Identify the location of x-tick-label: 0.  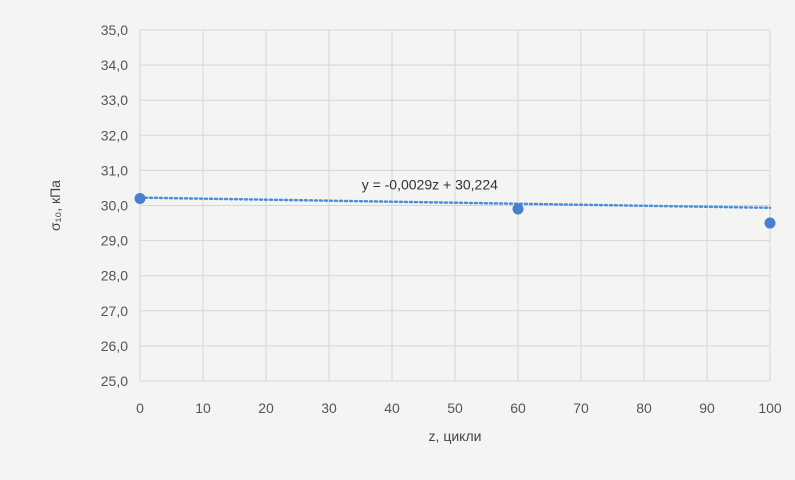
(140, 408).